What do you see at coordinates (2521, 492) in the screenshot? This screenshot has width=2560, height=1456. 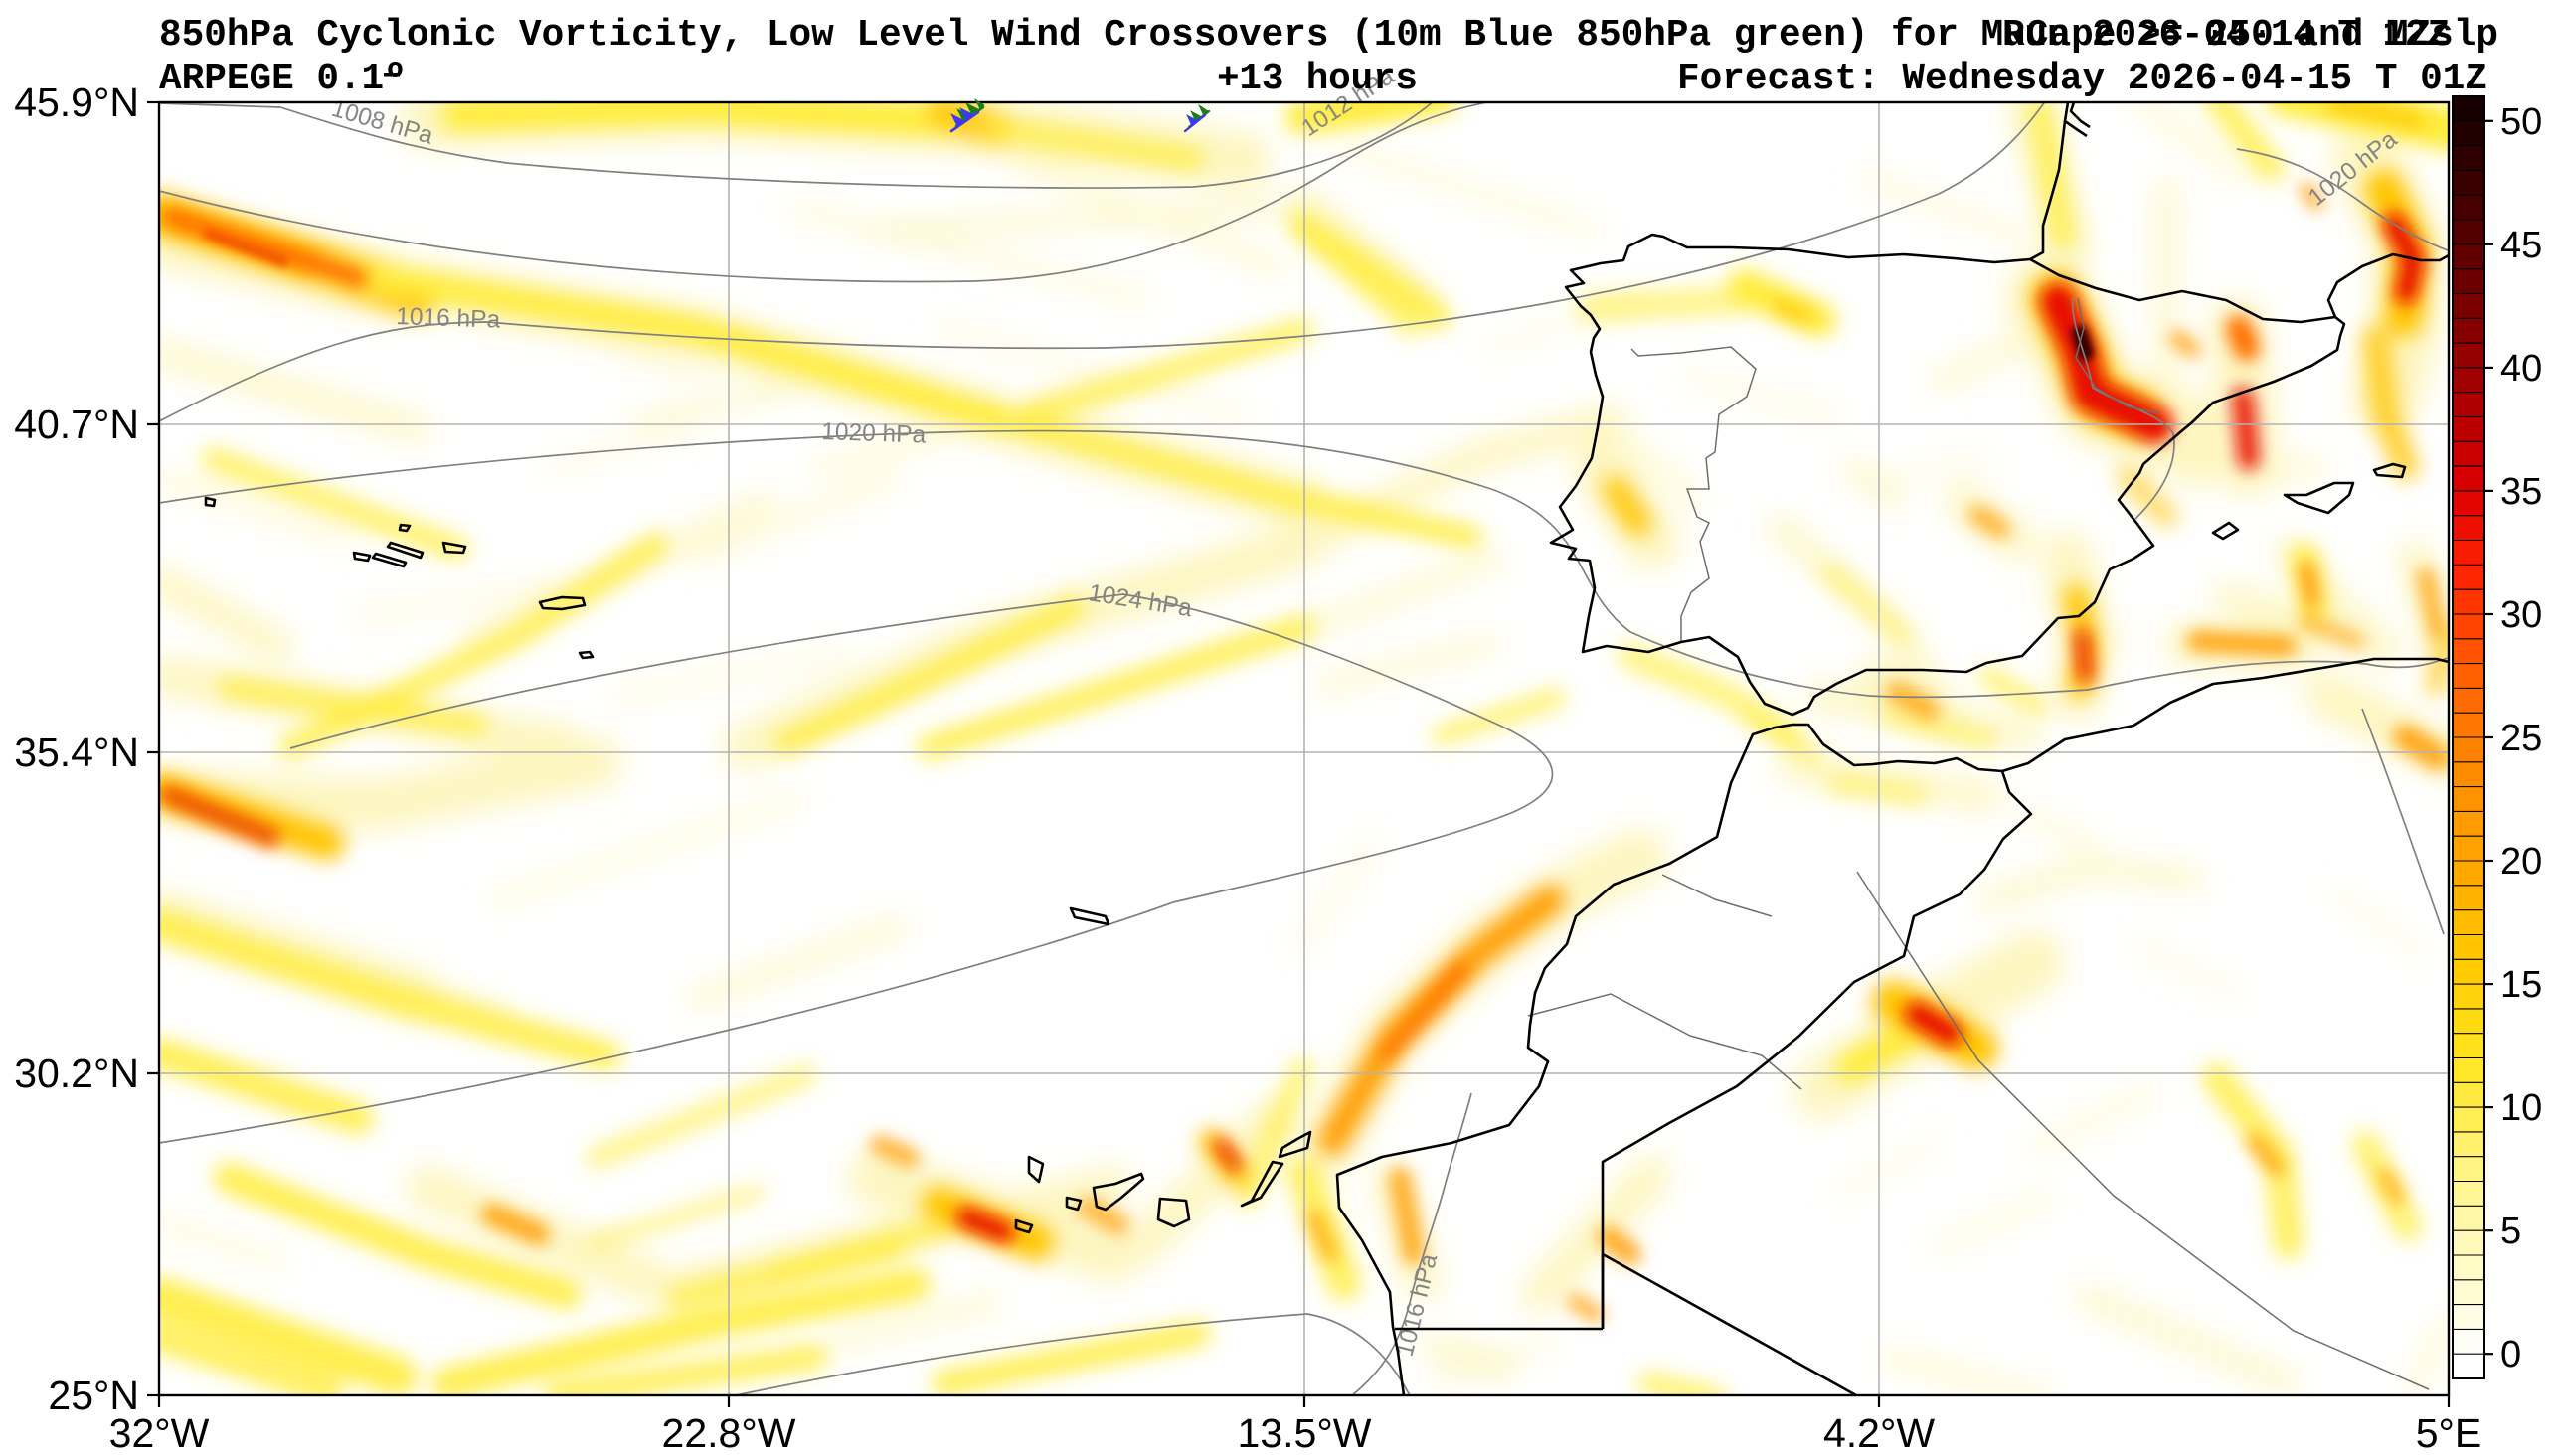 I see `svg-text: 35` at bounding box center [2521, 492].